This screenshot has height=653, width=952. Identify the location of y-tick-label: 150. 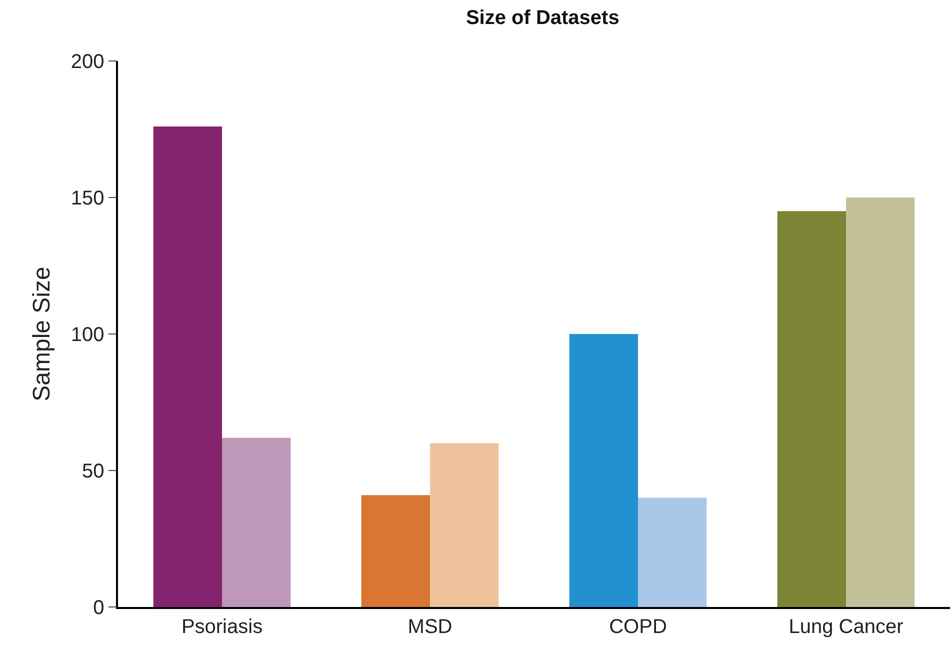
(87, 199).